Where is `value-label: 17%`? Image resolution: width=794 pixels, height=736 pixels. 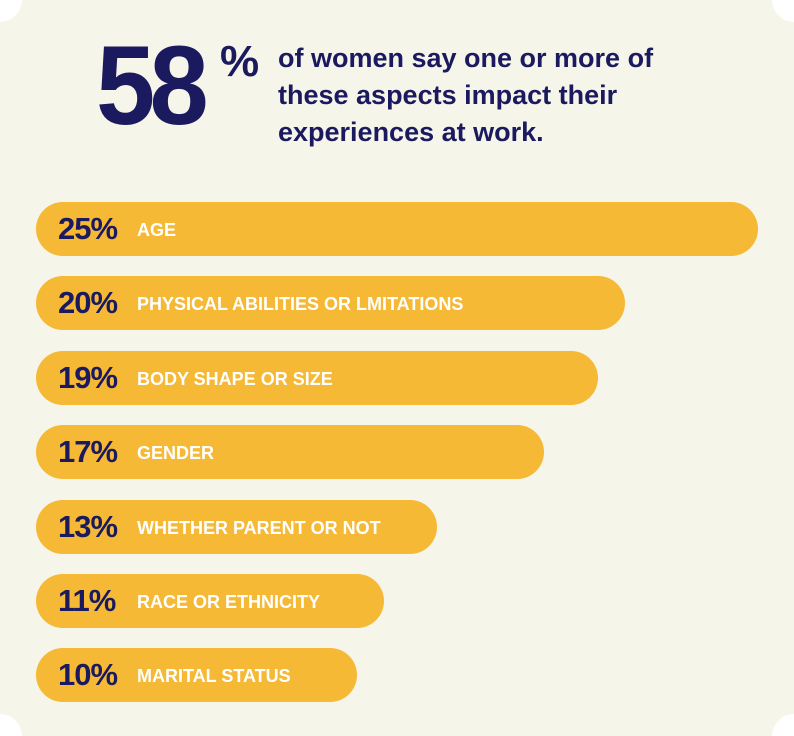 value-label: 17% is located at coordinates (88, 452).